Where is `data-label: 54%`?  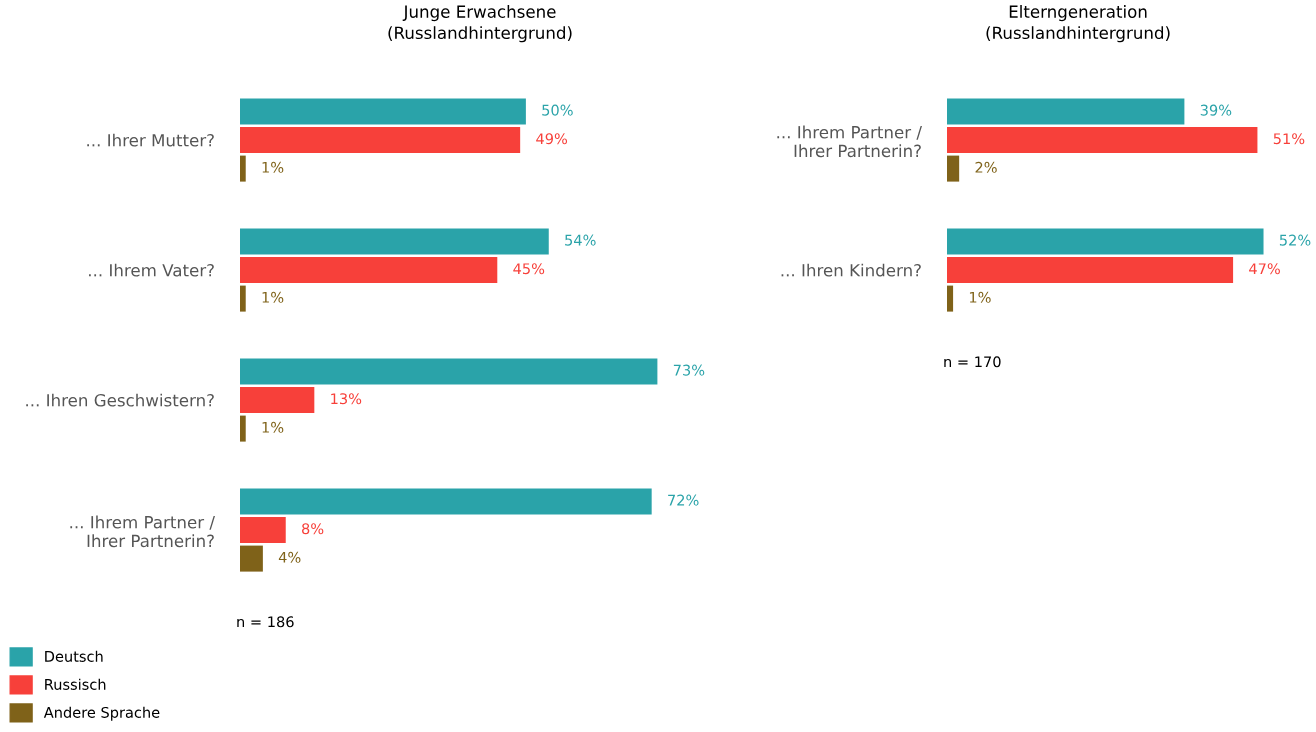
data-label: 54% is located at coordinates (580, 240).